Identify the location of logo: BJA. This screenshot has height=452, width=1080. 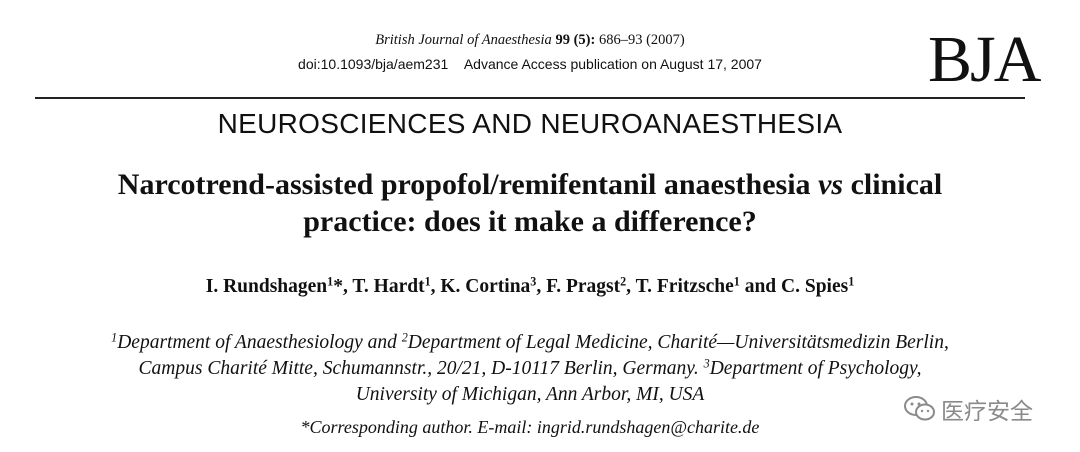
(984, 59).